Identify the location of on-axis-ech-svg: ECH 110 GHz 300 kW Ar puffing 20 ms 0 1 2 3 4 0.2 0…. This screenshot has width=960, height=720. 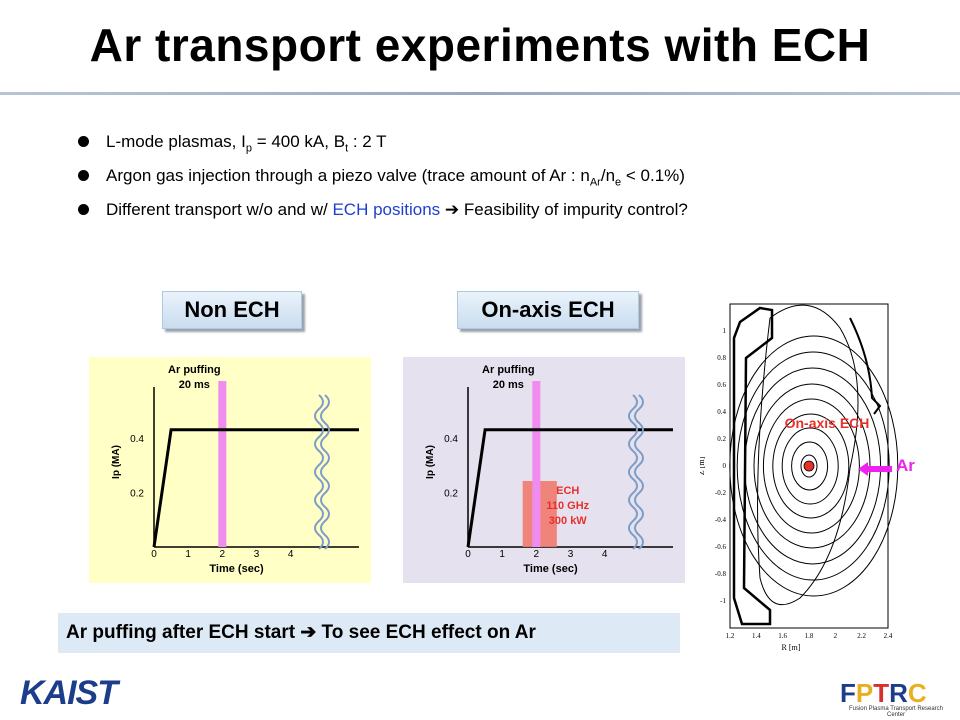
(549, 469).